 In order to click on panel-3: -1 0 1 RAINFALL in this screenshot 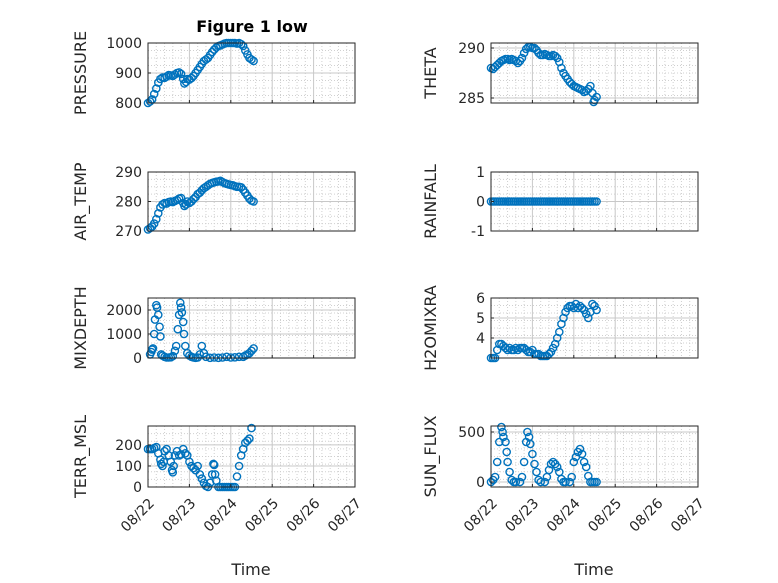, I will do `click(560, 202)`.